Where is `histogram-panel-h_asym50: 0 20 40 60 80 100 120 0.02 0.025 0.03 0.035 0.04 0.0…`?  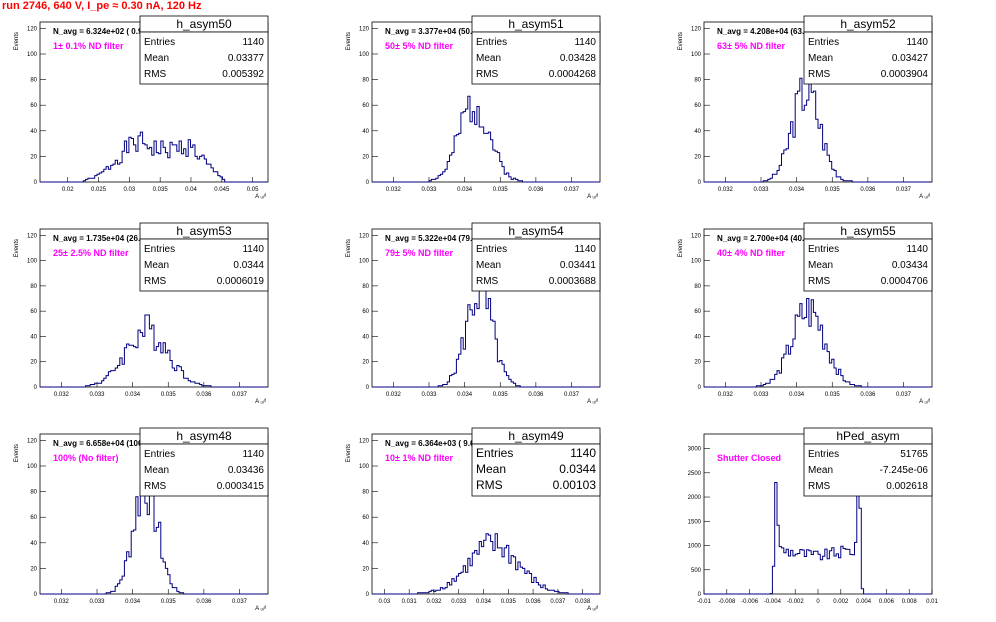 histogram-panel-h_asym50: 0 20 40 60 80 100 120 0.02 0.025 0.03 0.035 0.04 0.0… is located at coordinates (141, 107).